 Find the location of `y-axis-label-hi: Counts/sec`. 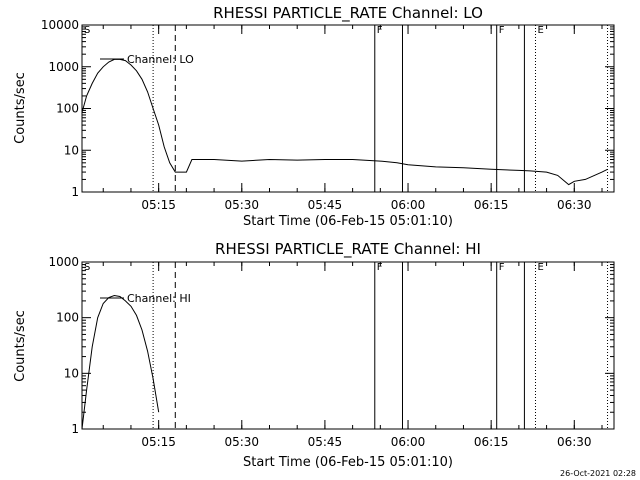

y-axis-label-hi: Counts/sec is located at coordinates (20, 346).